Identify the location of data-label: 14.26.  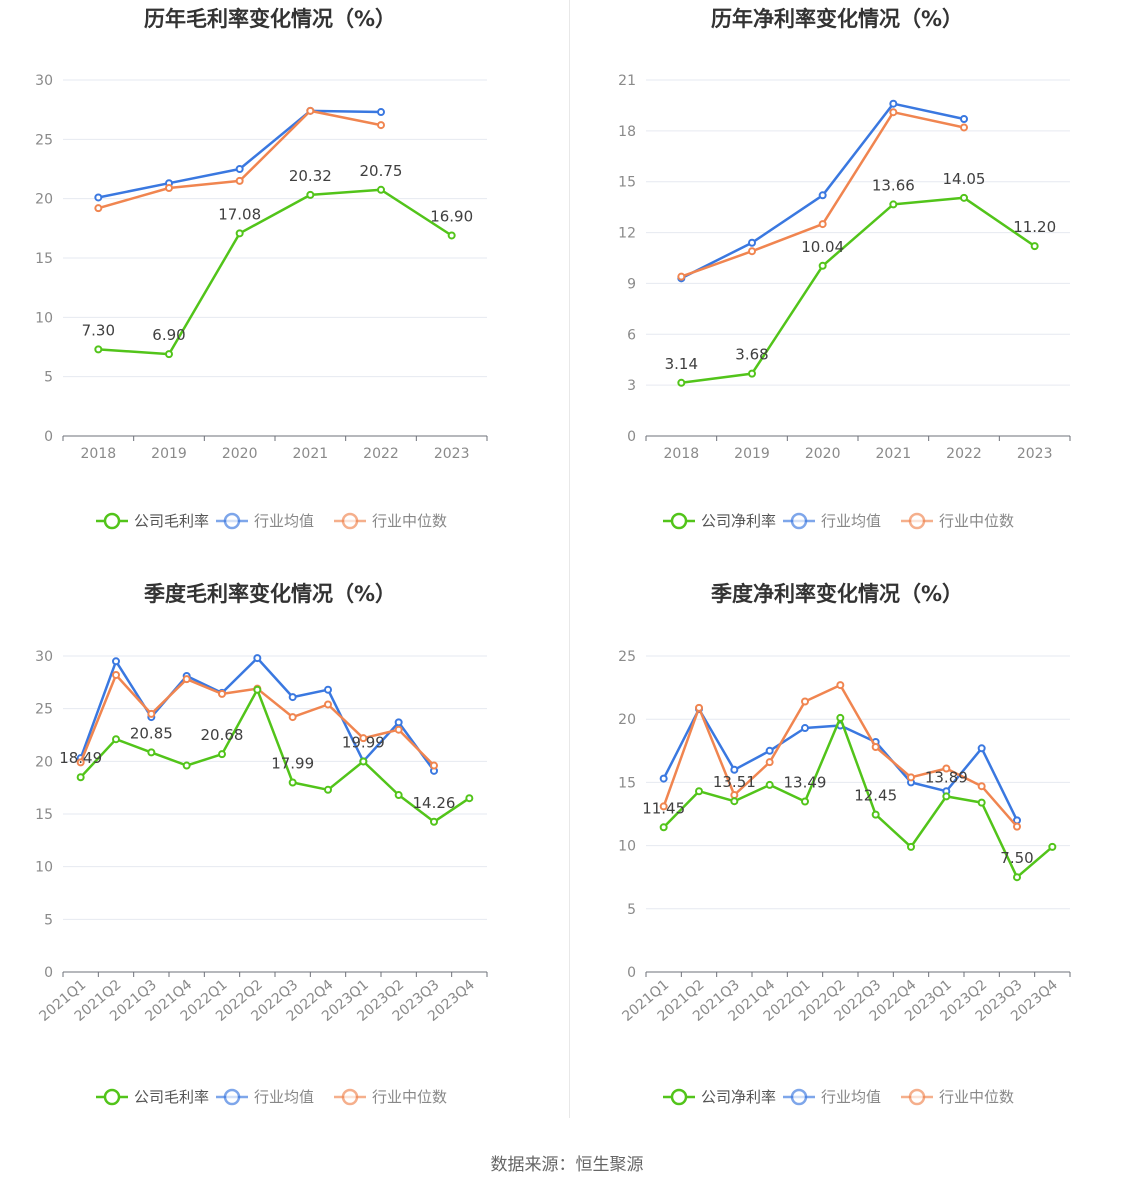
(434, 803).